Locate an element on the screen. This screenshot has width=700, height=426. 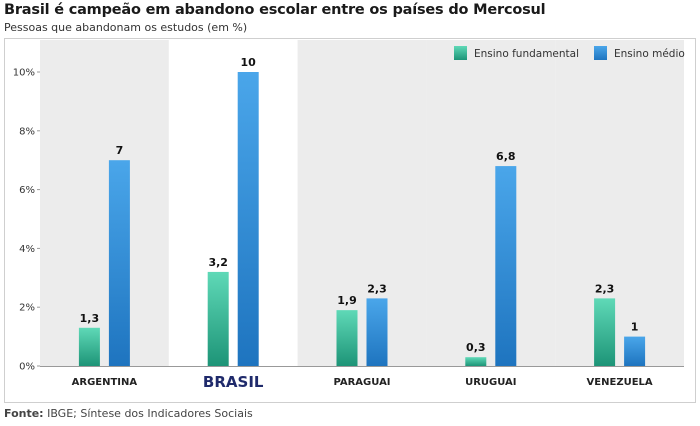
data-label-ensino-fundamental-paraguai: 1,9 is located at coordinates (347, 300).